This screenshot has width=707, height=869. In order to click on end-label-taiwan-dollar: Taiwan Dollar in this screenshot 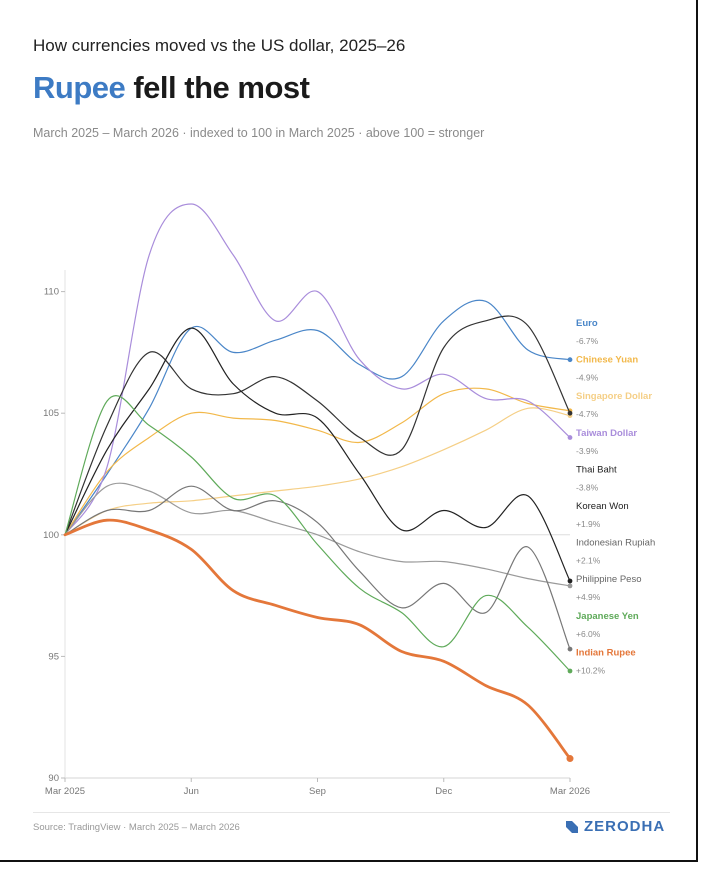, I will do `click(606, 433)`.